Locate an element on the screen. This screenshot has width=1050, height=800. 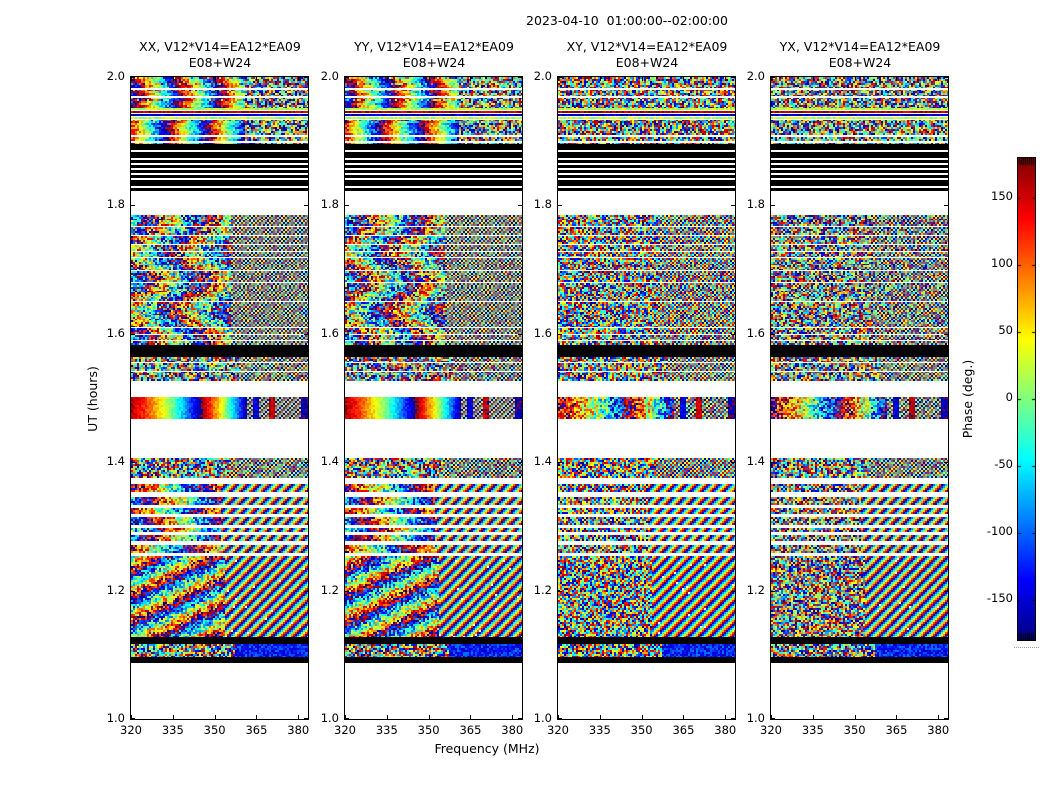
y-axis-label: UT (hours) is located at coordinates (92, 399).